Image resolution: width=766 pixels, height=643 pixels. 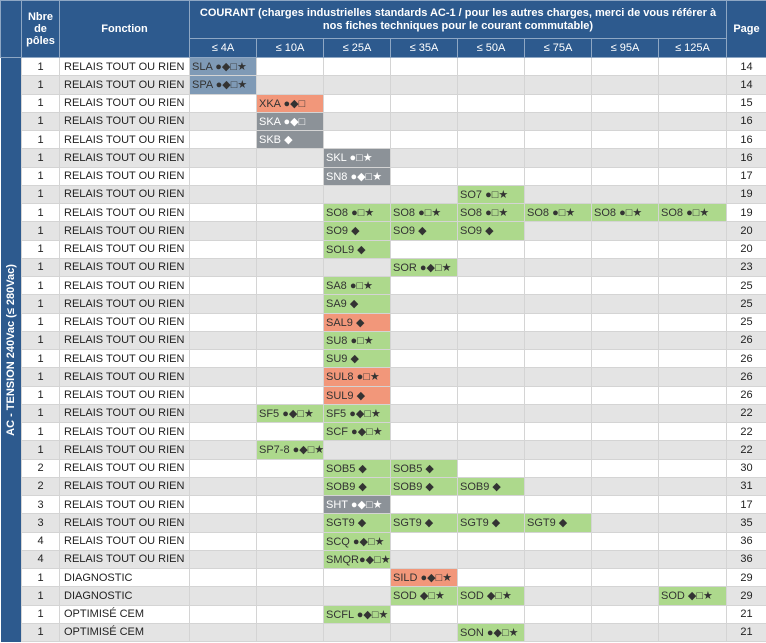 I want to click on product-cell: SA8 ●□★, so click(x=357, y=285).